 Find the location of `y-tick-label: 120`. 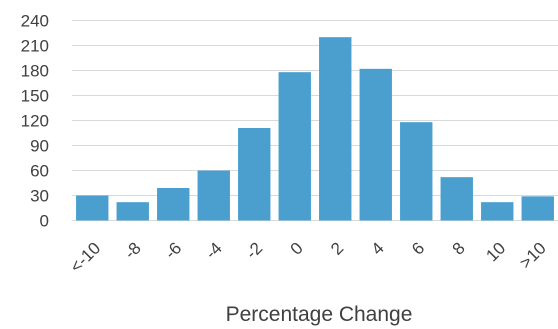

y-tick-label: 120 is located at coordinates (35, 121).